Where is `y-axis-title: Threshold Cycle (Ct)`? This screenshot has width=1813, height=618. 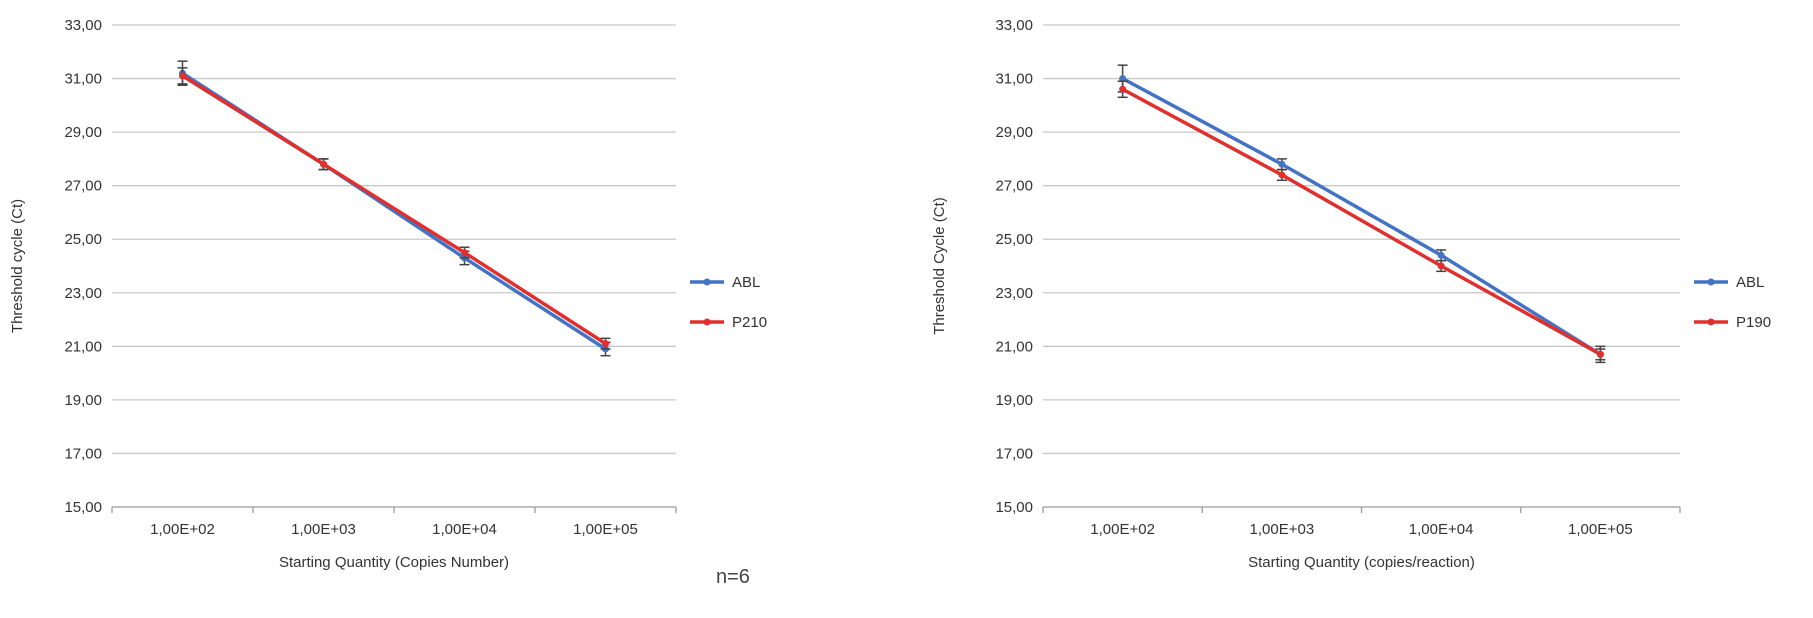
y-axis-title: Threshold Cycle (Ct) is located at coordinates (939, 266).